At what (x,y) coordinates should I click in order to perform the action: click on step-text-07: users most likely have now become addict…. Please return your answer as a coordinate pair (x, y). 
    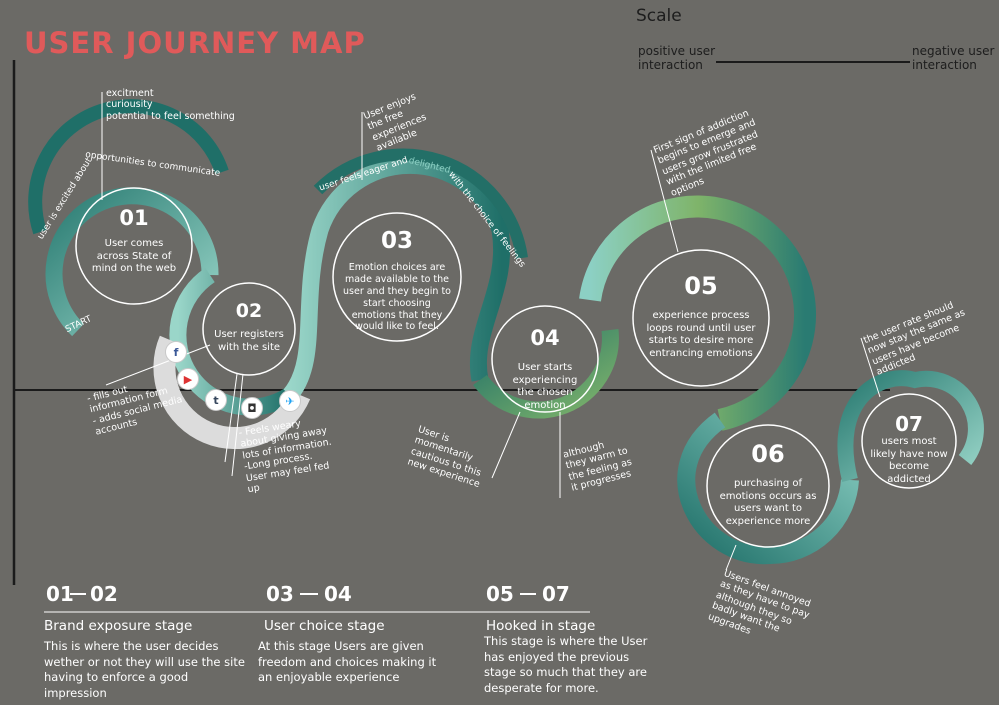
    Looking at the image, I should click on (909, 460).